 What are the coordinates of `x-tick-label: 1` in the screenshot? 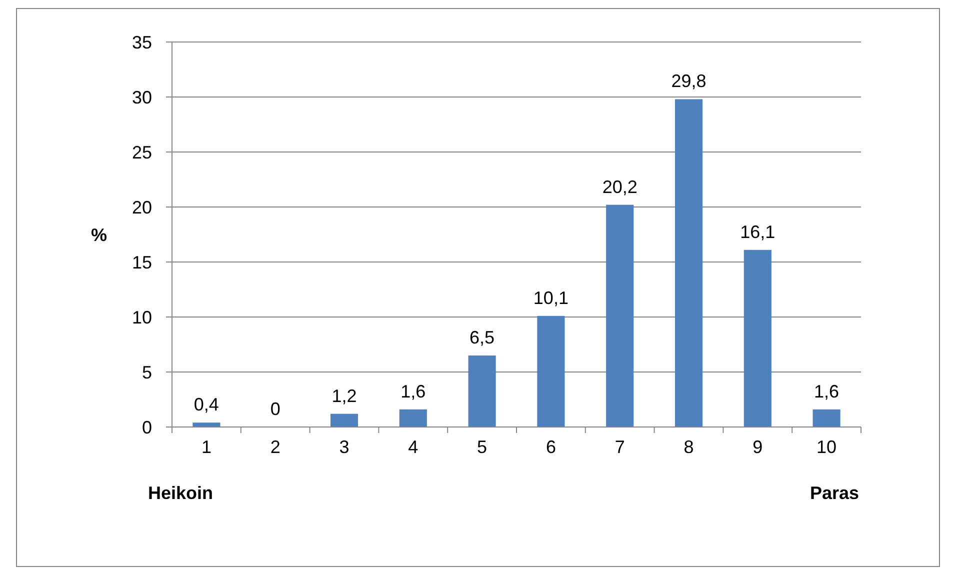 It's located at (206, 447).